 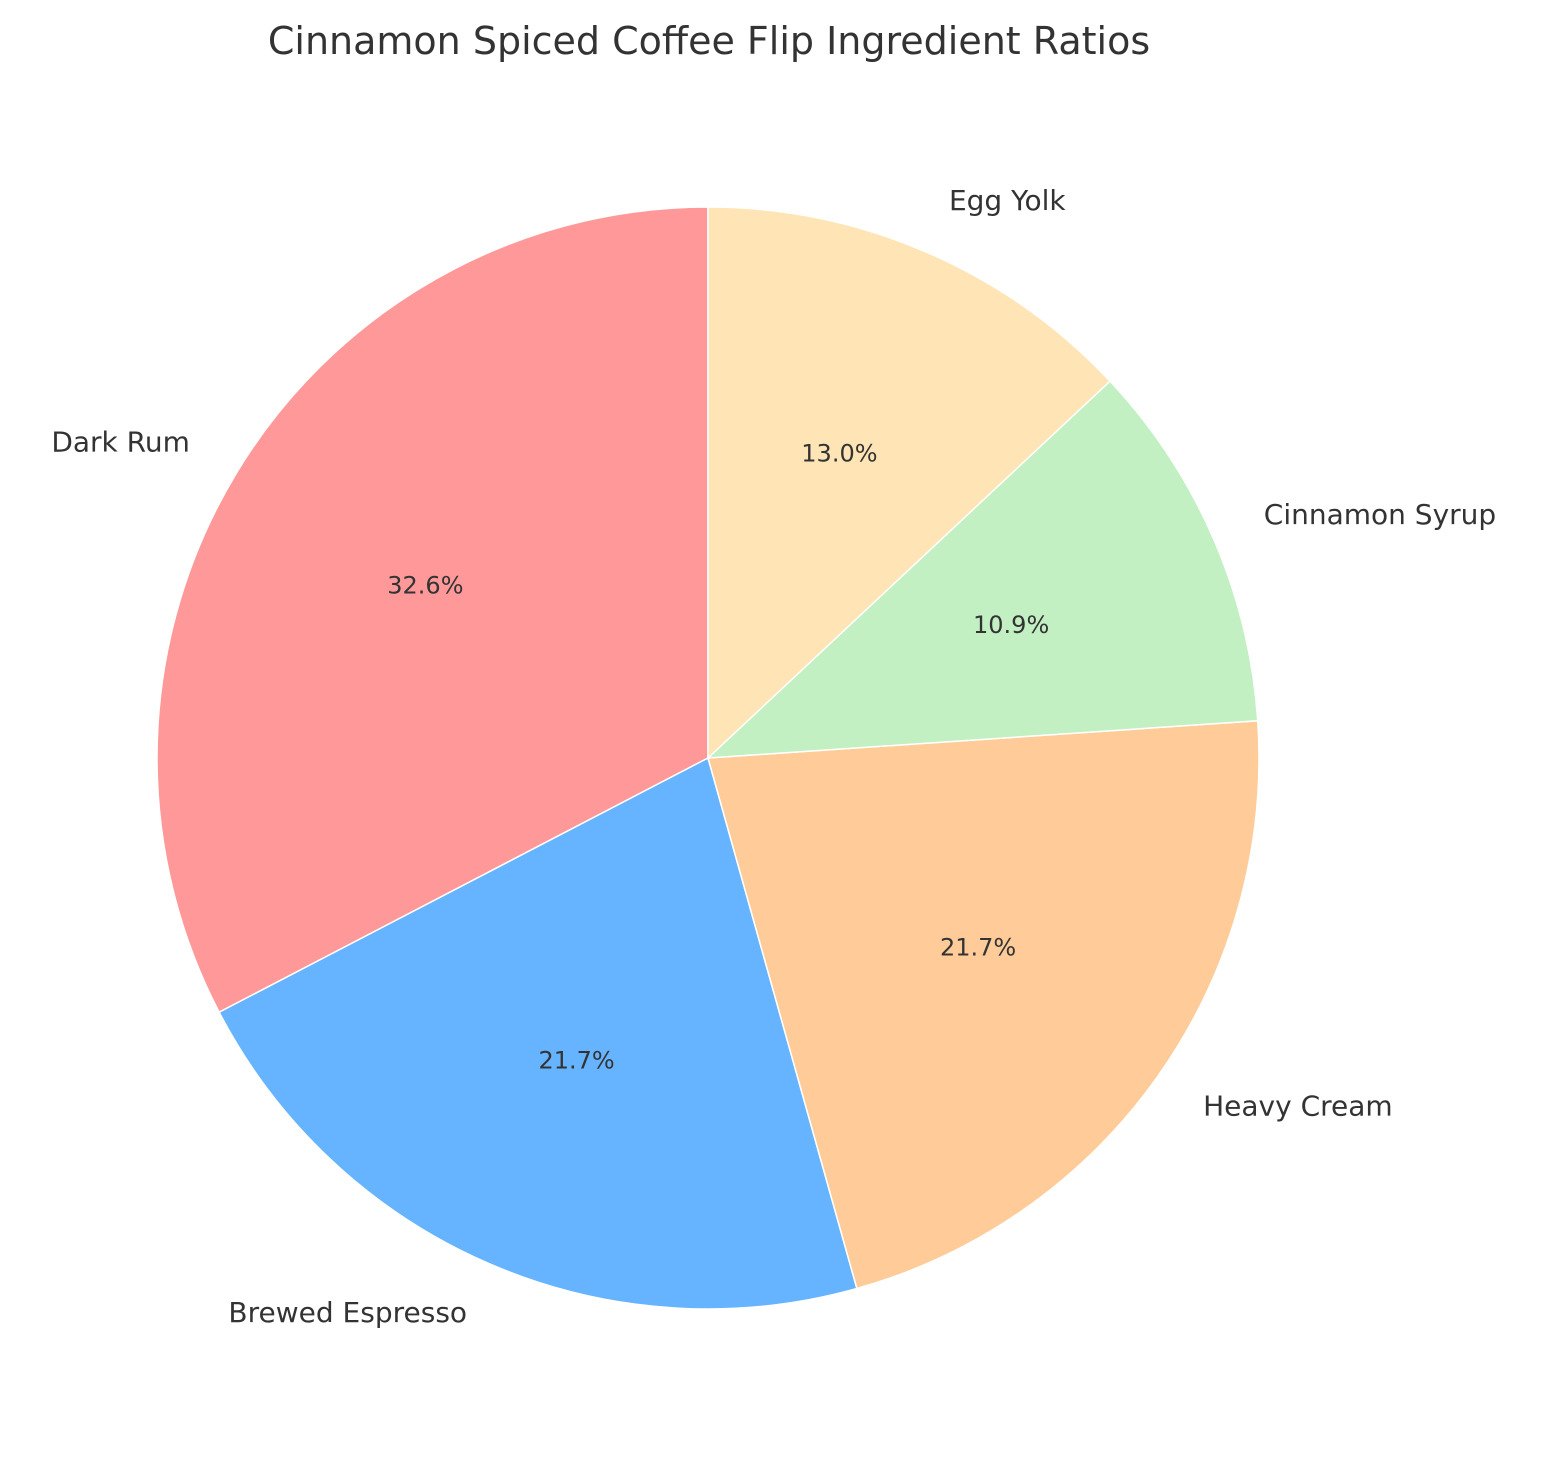 What do you see at coordinates (978, 948) in the screenshot?
I see `pct-heavy-cream: 21.7%` at bounding box center [978, 948].